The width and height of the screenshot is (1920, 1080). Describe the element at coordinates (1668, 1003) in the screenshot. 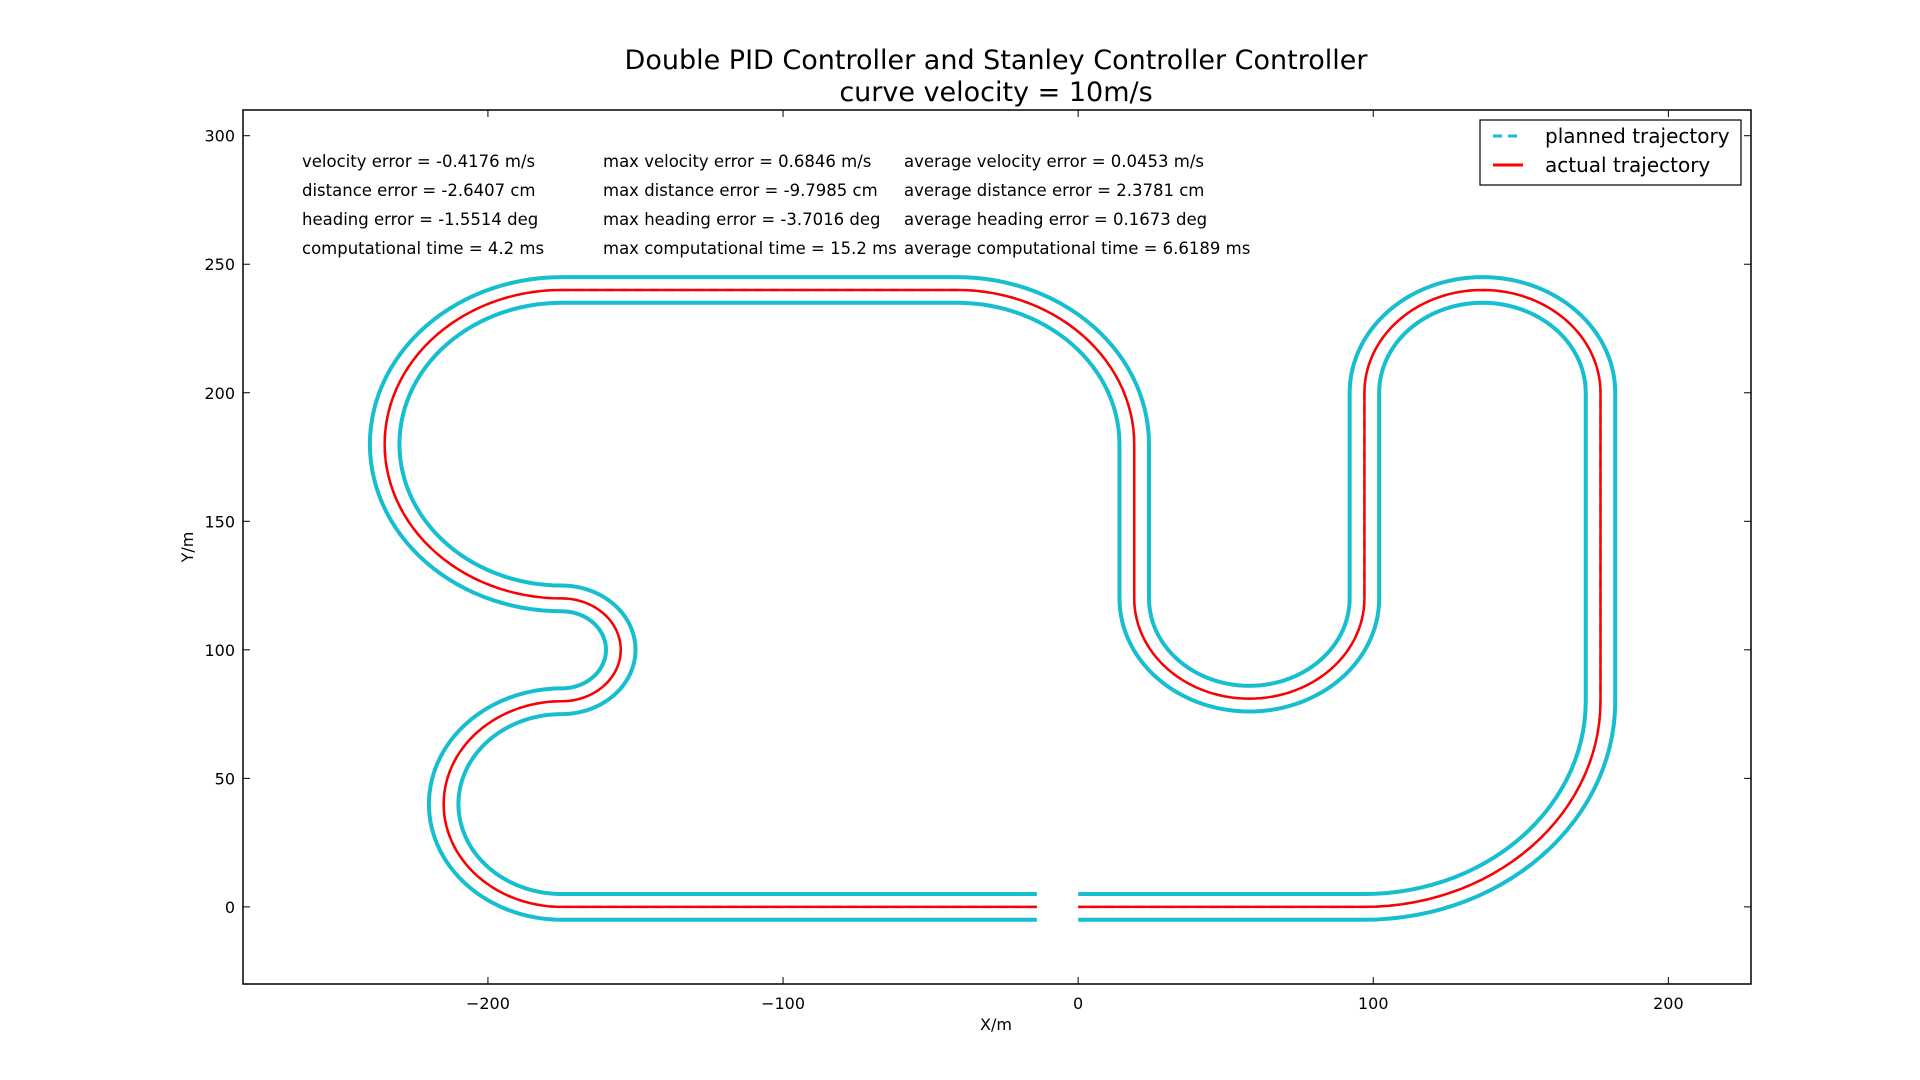

I see `x-tick-label: 200` at that location.